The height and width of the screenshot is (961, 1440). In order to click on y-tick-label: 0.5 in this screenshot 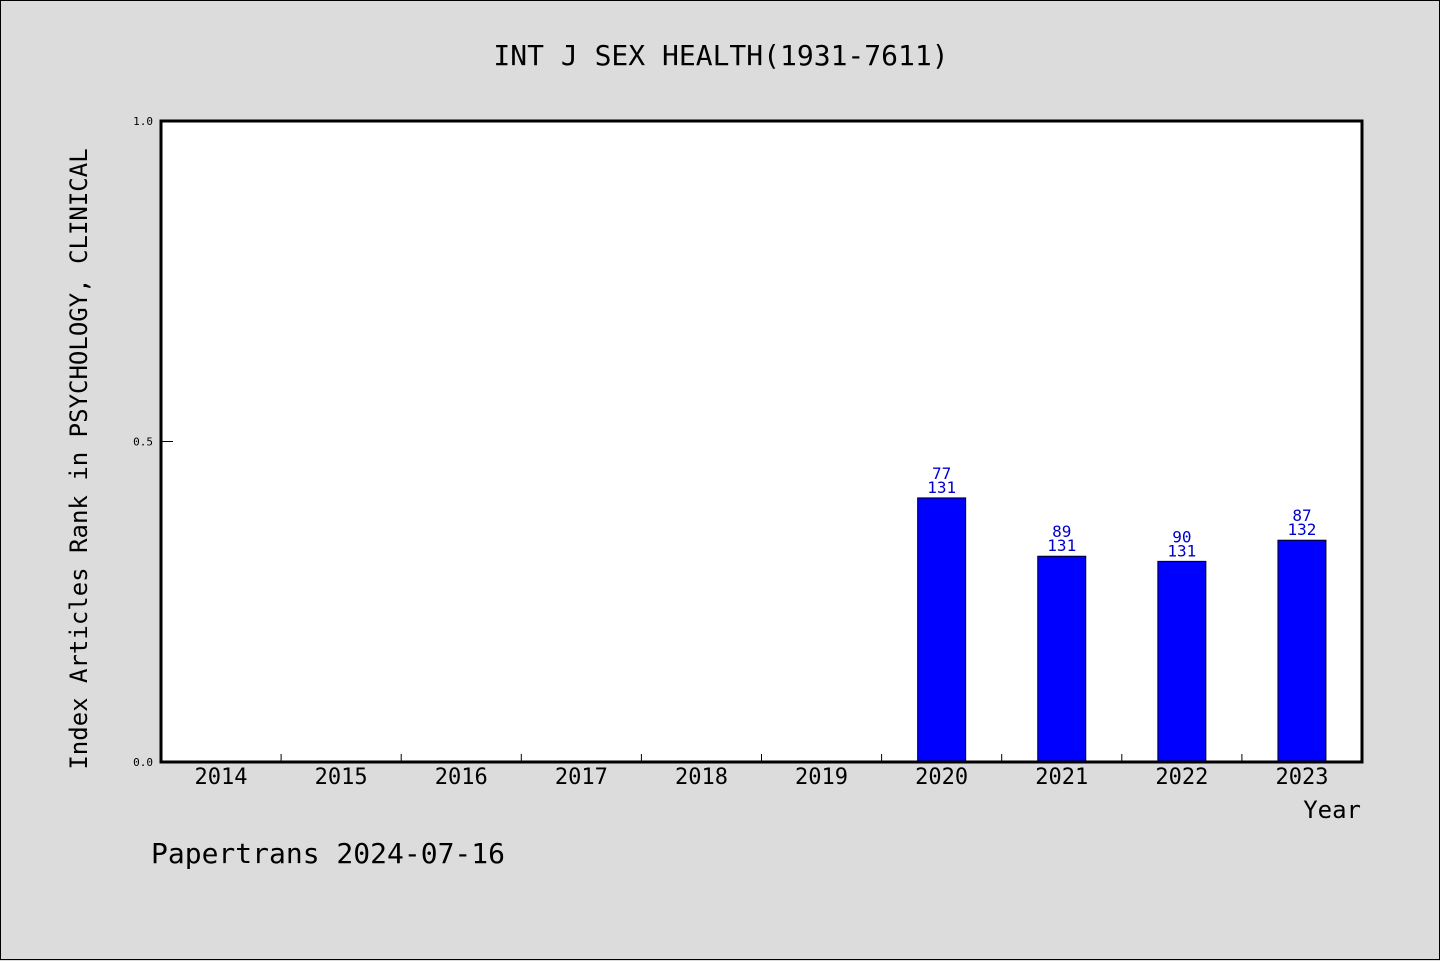, I will do `click(143, 442)`.